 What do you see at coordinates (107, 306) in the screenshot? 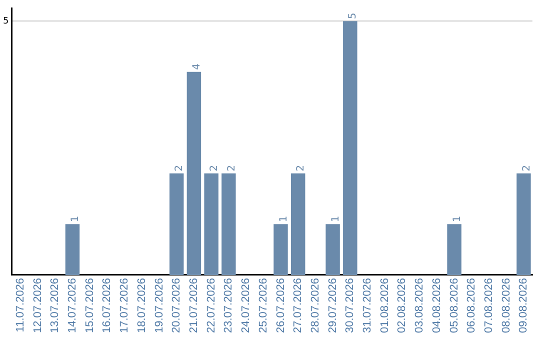
I see `x-tick-label: 16.07.2026` at bounding box center [107, 306].